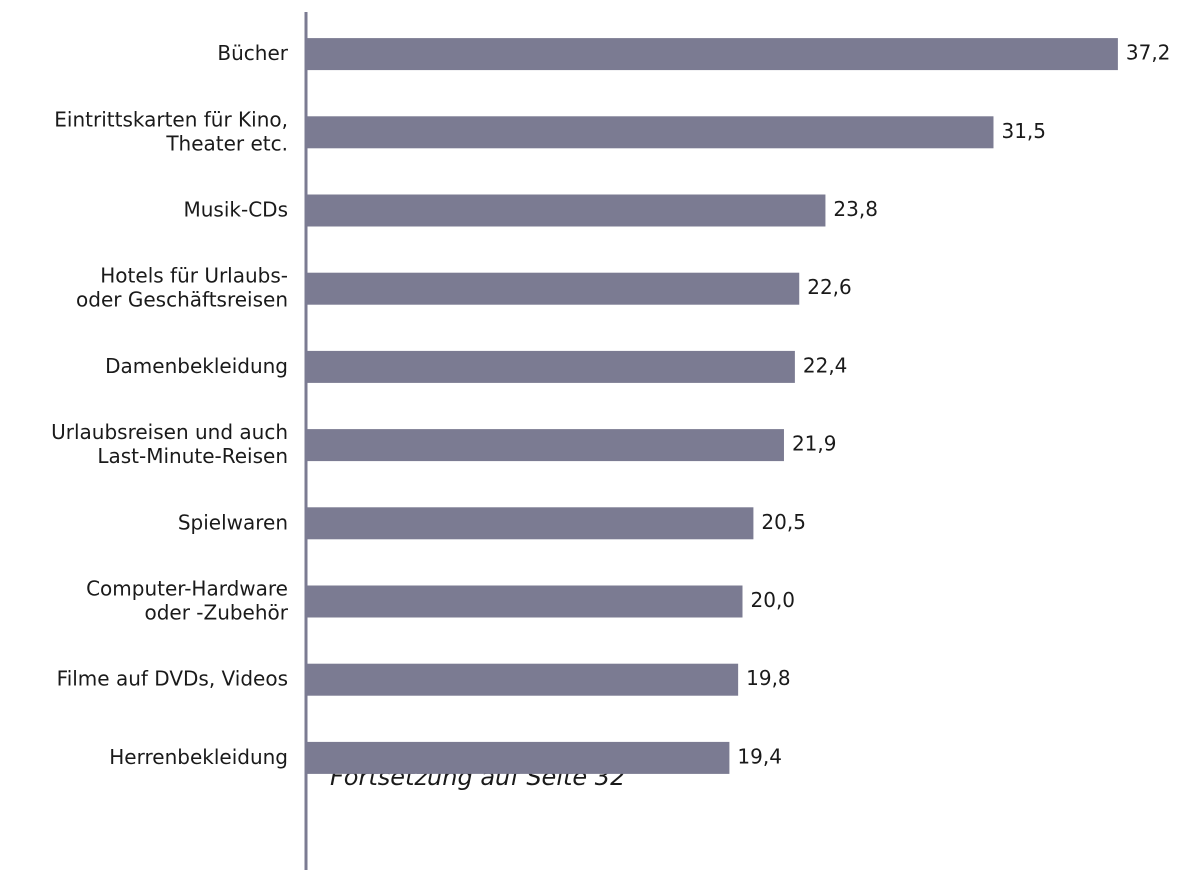 The height and width of the screenshot is (870, 1179). Describe the element at coordinates (855, 209) in the screenshot. I see `value-label: 23,8` at that location.